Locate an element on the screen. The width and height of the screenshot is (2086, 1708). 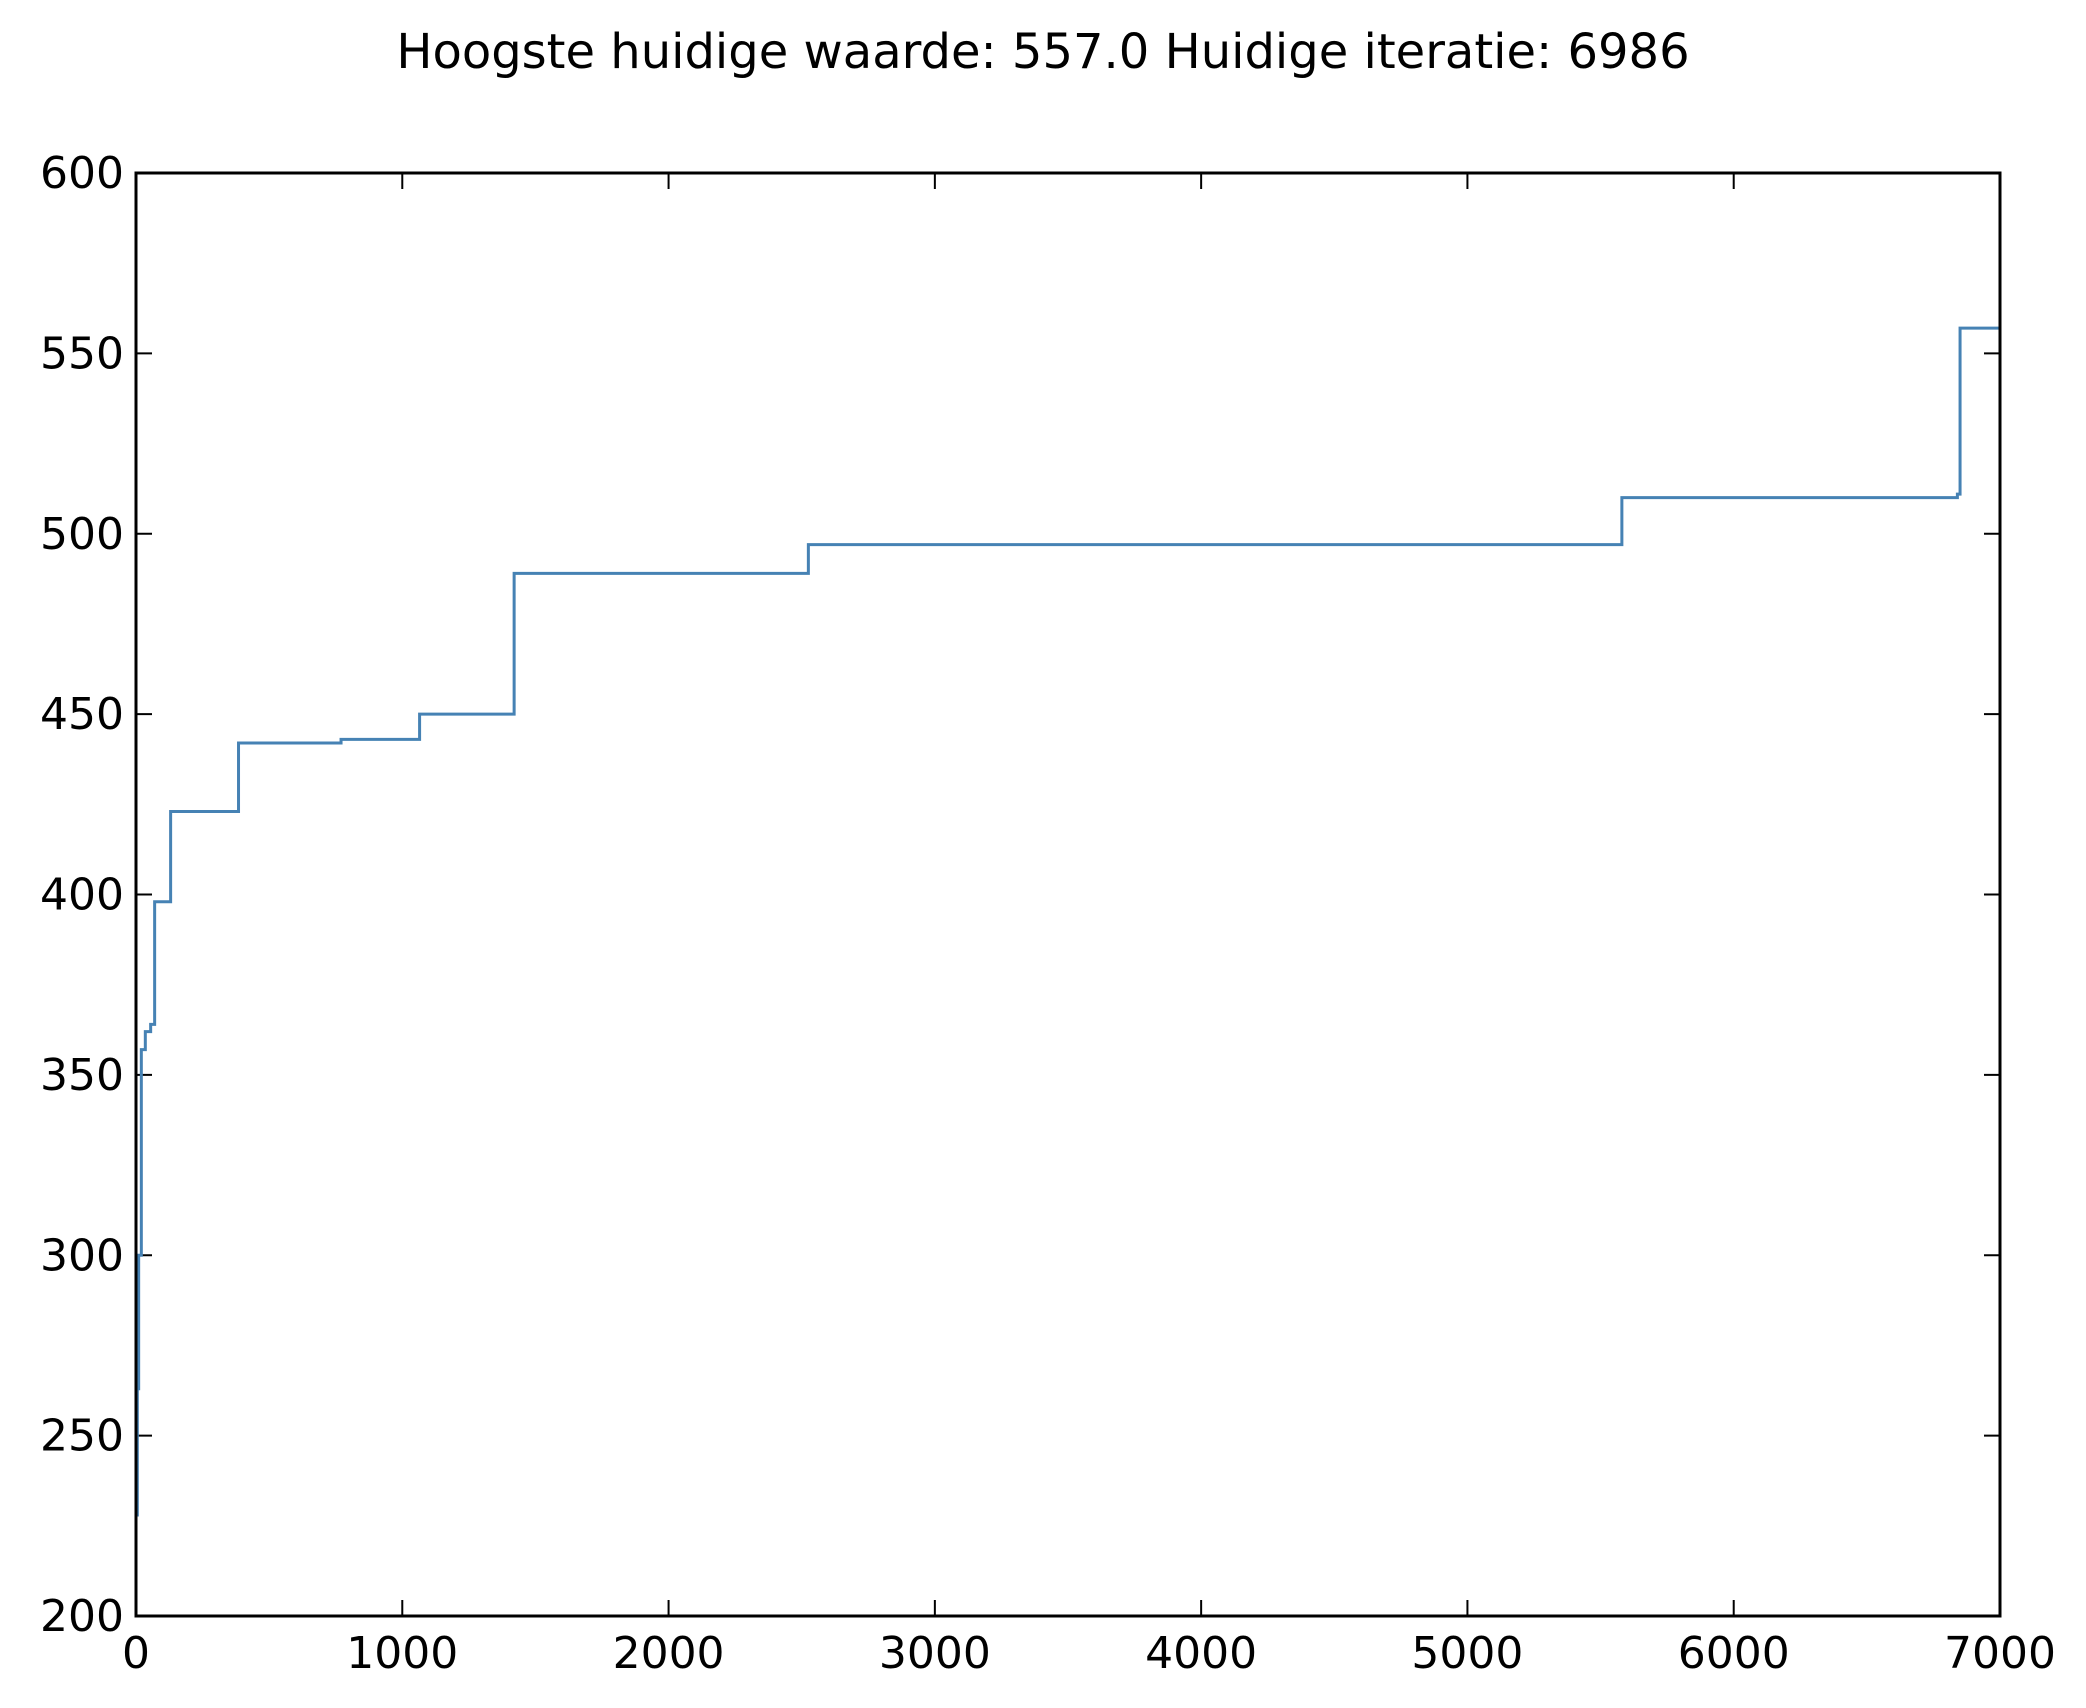
y-tick-label: 600 is located at coordinates (82, 173).